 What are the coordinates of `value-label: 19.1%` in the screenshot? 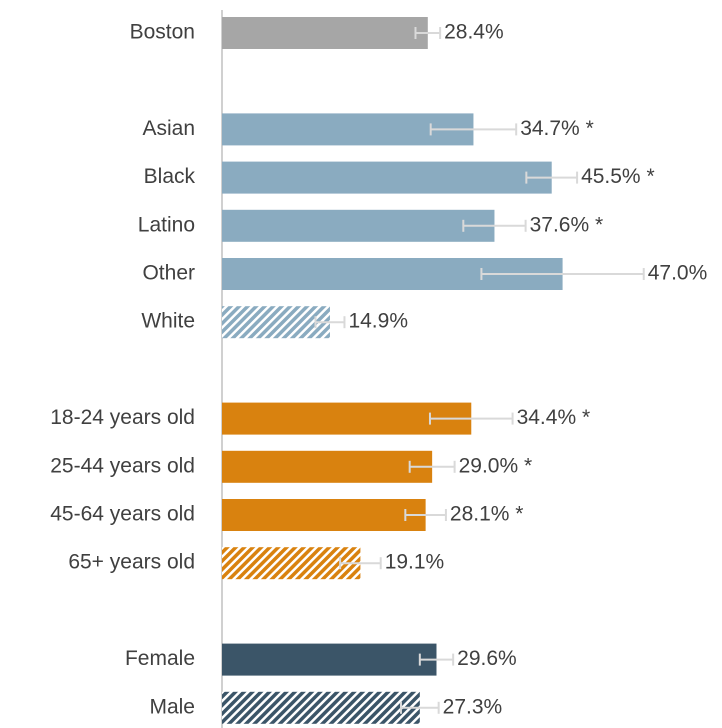 It's located at (415, 562).